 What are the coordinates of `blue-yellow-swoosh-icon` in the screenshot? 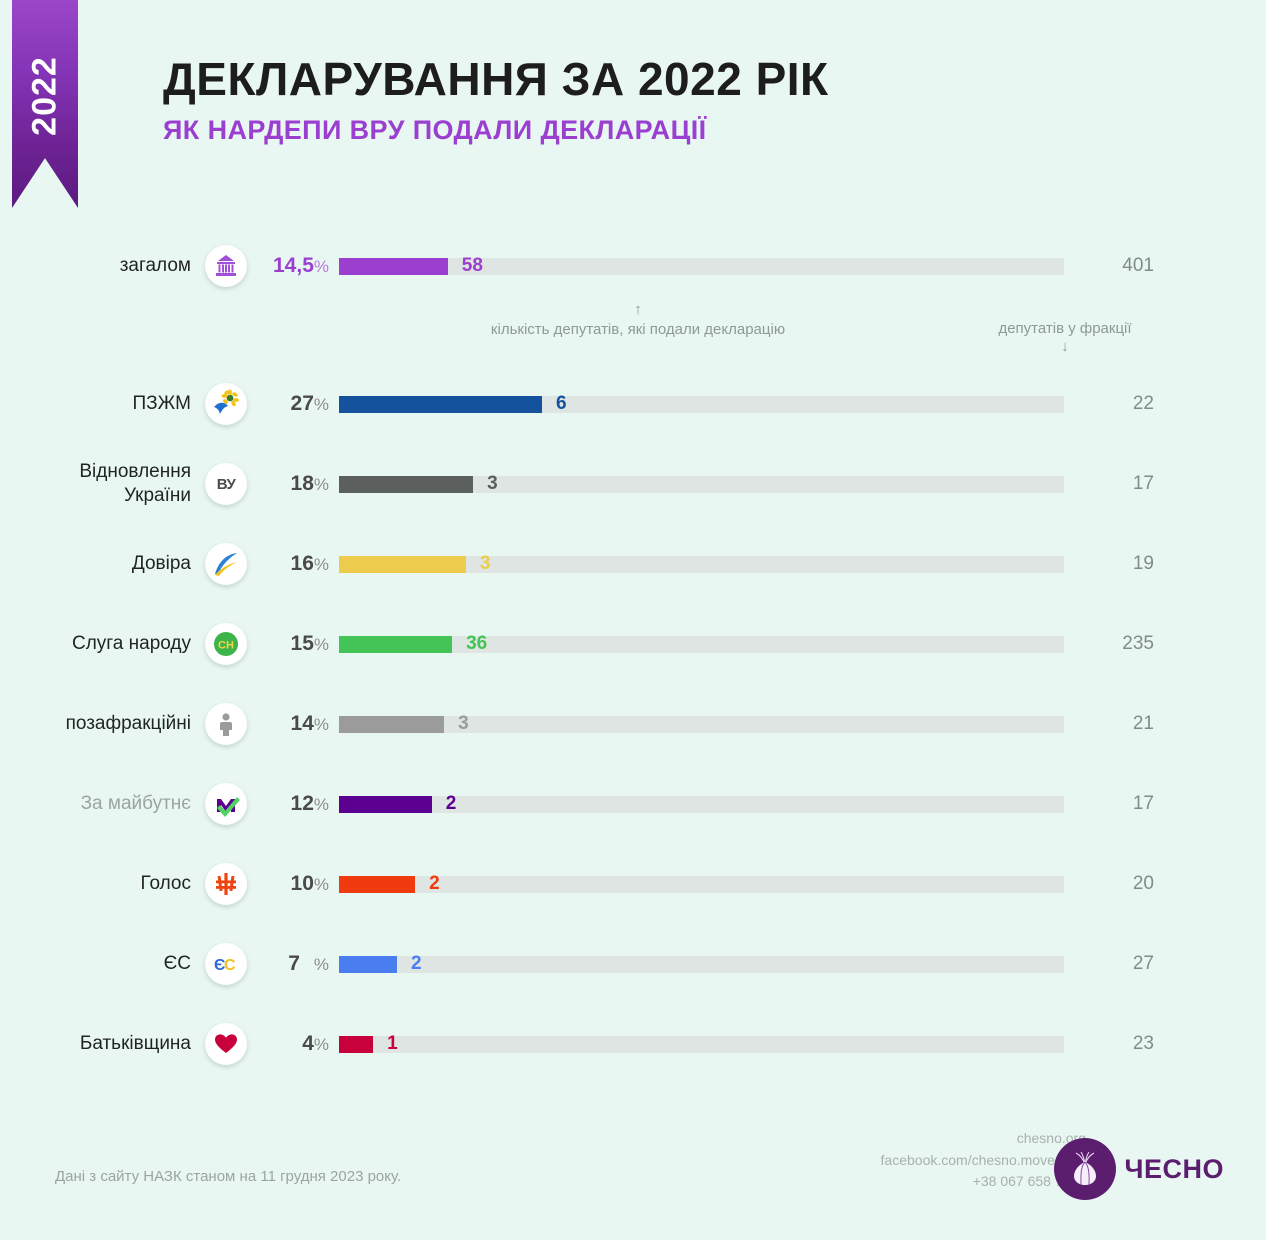 It's located at (226, 564).